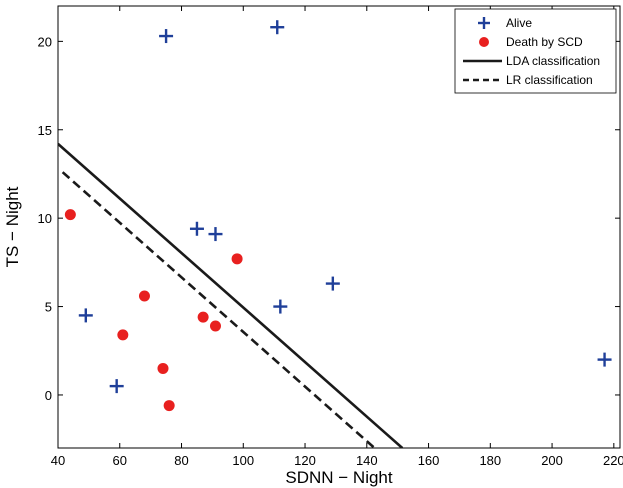 The image size is (623, 488). What do you see at coordinates (549, 80) in the screenshot?
I see `legend-label: LR classification` at bounding box center [549, 80].